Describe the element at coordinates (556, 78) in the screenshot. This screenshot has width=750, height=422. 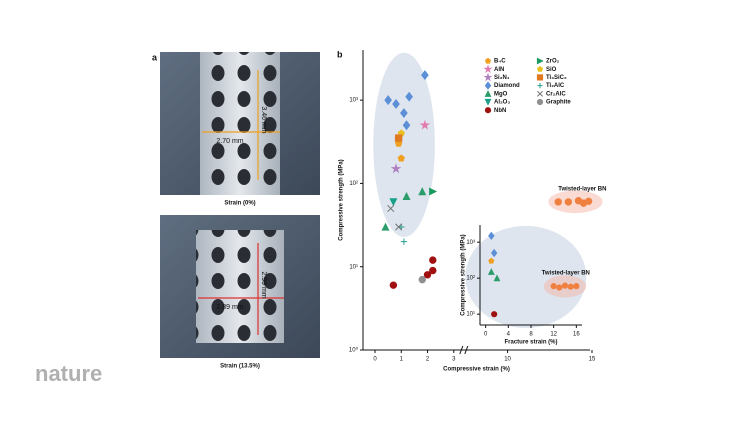
I see `legend-label: Ti₃SiC₂` at that location.